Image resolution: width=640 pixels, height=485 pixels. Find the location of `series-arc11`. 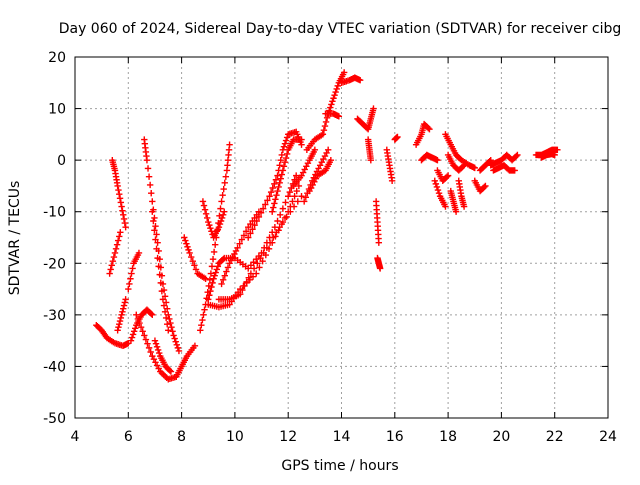

series-arc11 is located at coordinates (186, 361).